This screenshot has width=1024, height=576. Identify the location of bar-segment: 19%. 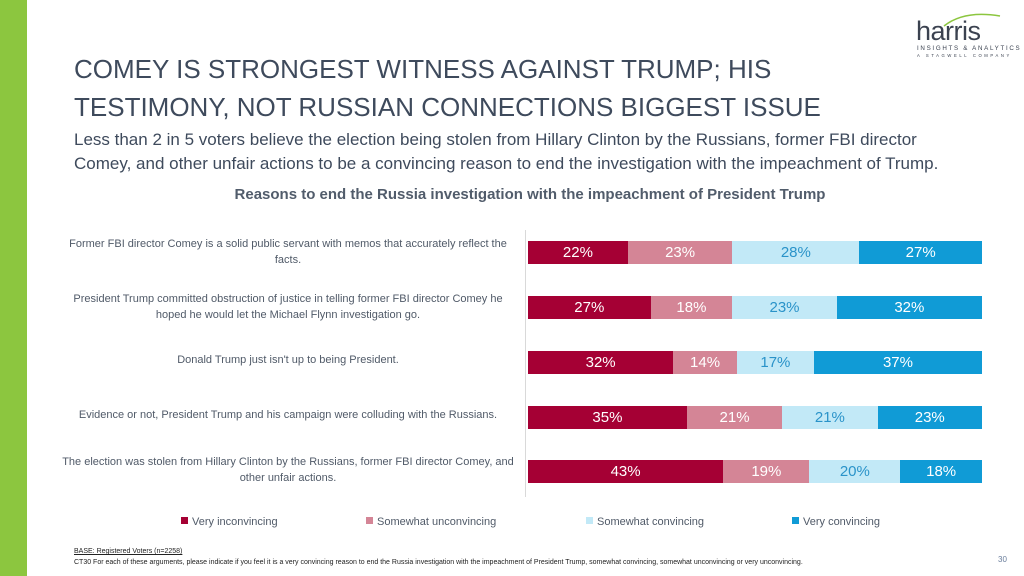
(766, 471).